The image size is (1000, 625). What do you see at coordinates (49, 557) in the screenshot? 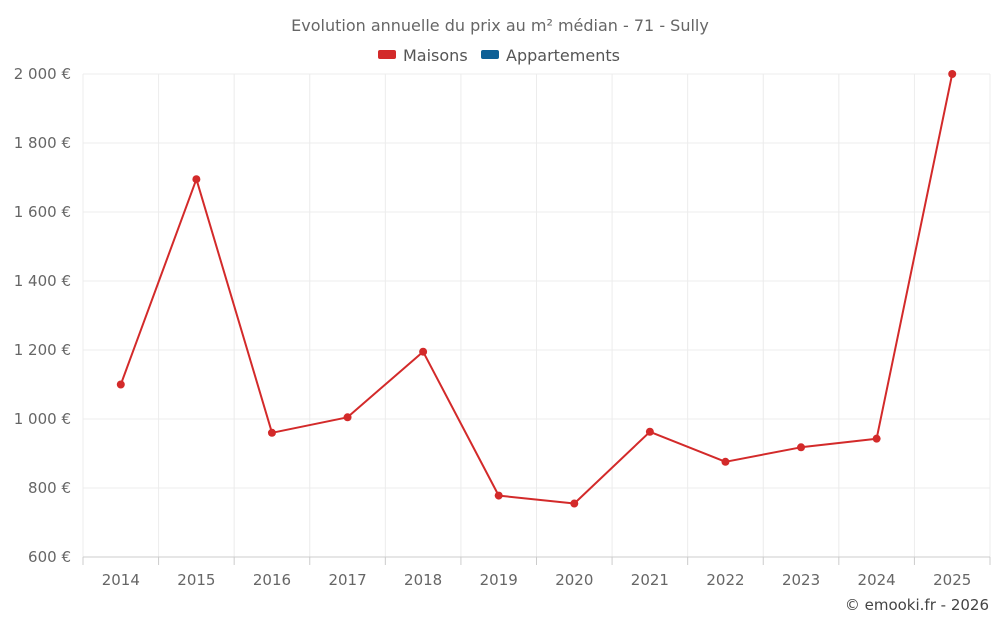
I see `y-tick-label: 600 €` at bounding box center [49, 557].